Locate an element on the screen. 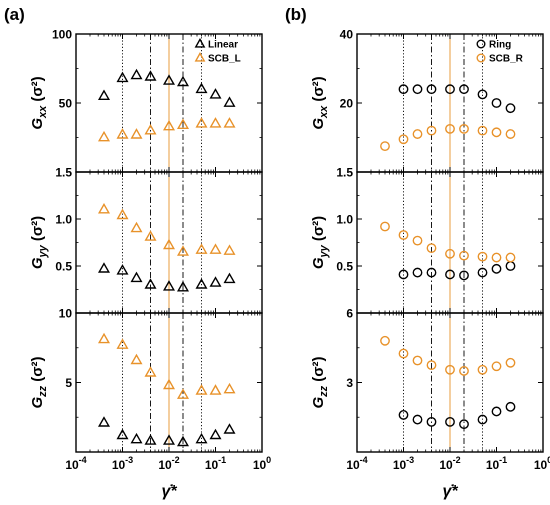 The width and height of the screenshot is (550, 505). y-axis-label: Gxx (σ²) is located at coordinates (39, 102).